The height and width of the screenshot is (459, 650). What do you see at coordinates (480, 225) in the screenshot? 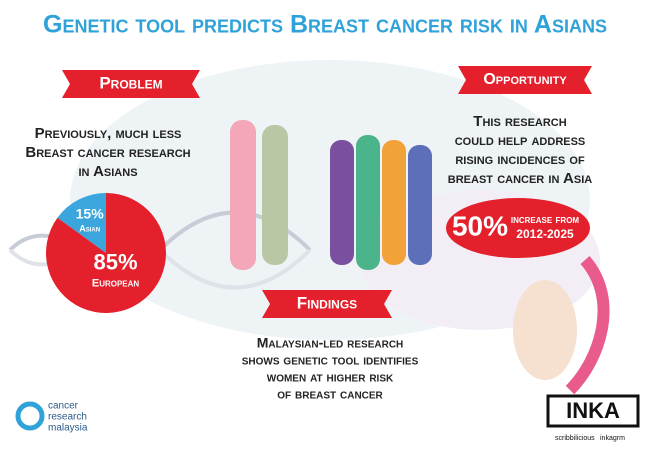
I see `stat: 50%` at bounding box center [480, 225].